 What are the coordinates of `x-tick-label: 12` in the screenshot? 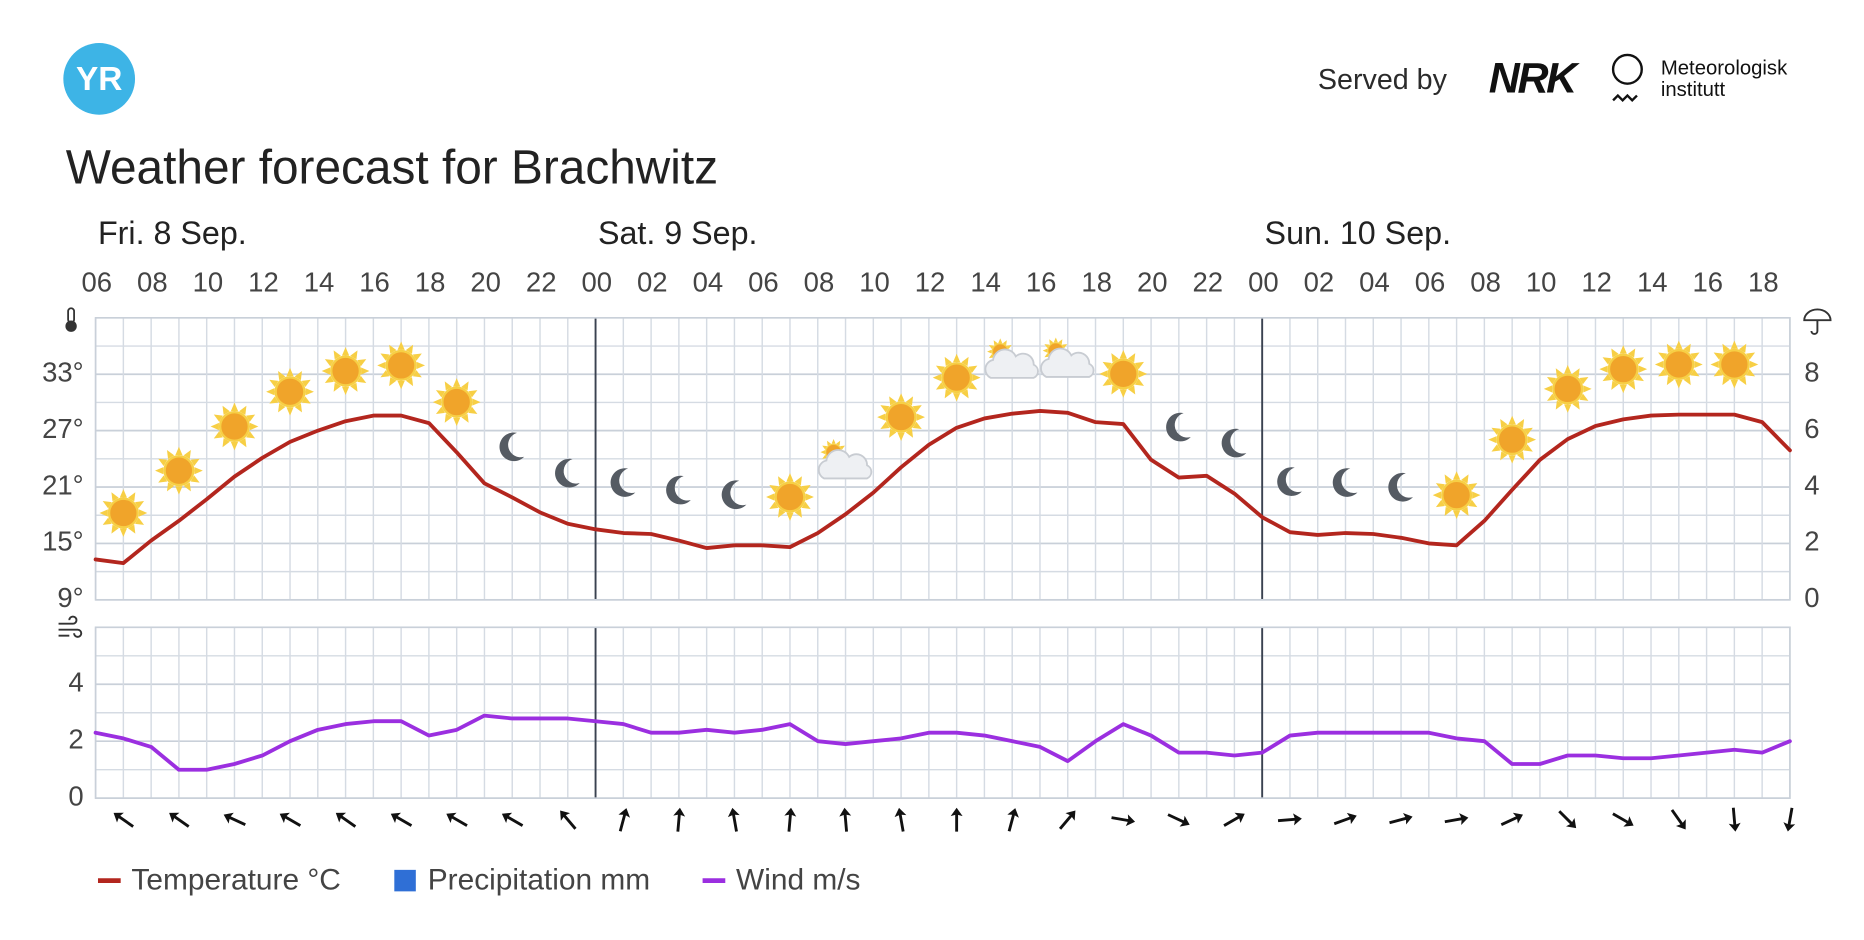 It's located at (263, 282).